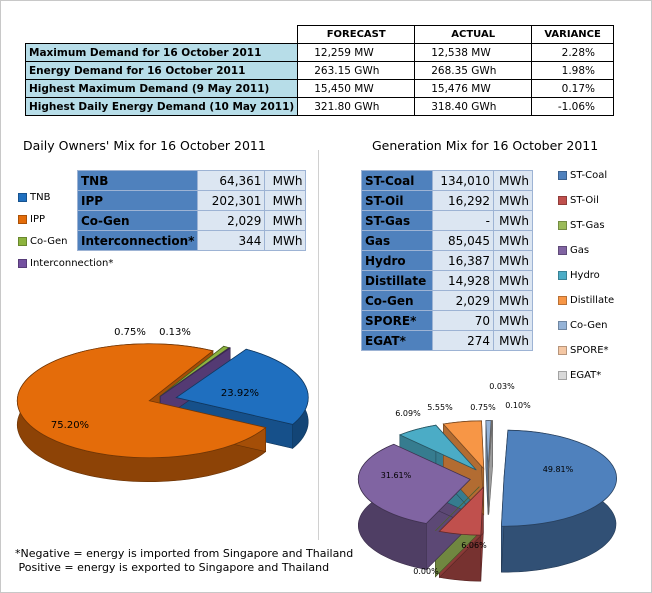 This screenshot has width=652, height=593. I want to click on mix-name: EGAT*, so click(397, 340).